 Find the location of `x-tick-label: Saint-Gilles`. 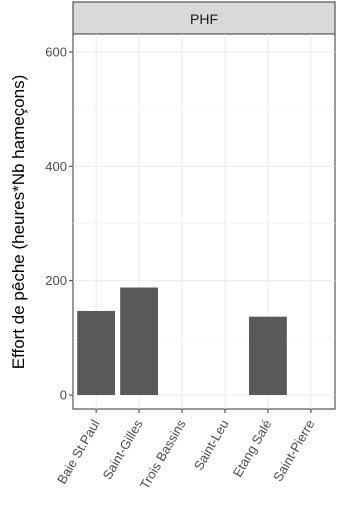

x-tick-label: Saint-Gilles is located at coordinates (122, 449).